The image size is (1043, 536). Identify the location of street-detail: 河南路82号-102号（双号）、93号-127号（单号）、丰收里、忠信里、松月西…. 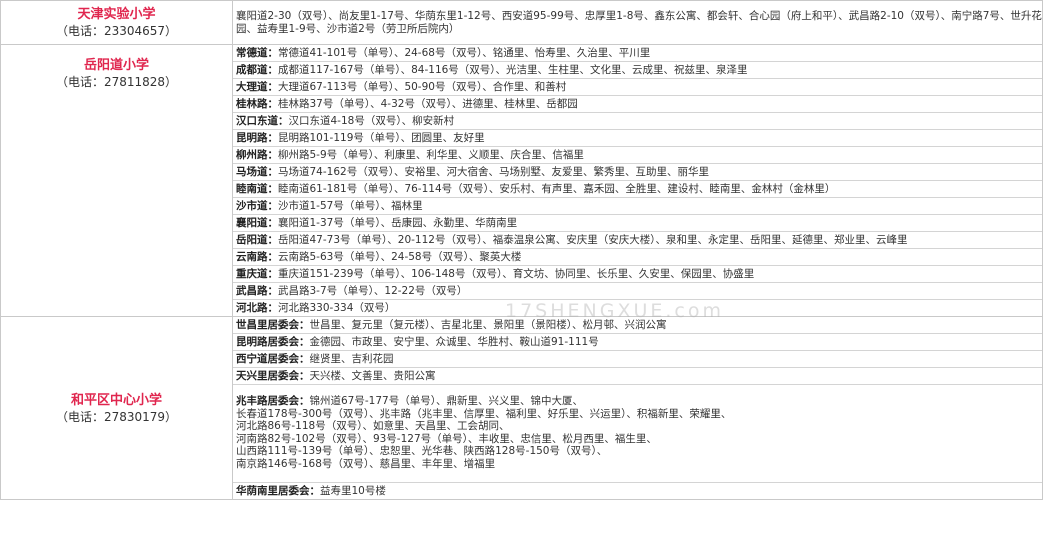
(446, 438).